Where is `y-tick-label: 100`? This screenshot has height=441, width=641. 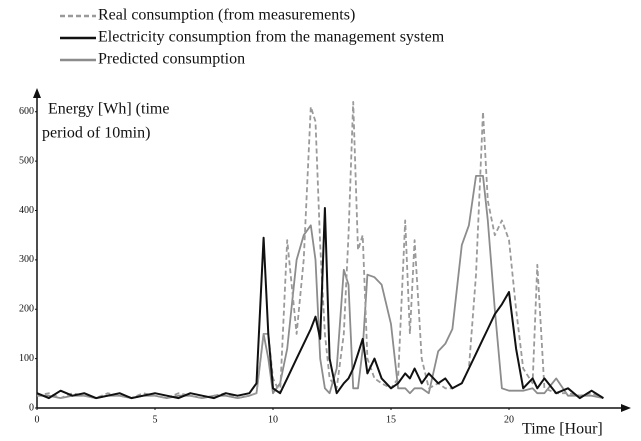
y-tick-label: 100 is located at coordinates (26, 358).